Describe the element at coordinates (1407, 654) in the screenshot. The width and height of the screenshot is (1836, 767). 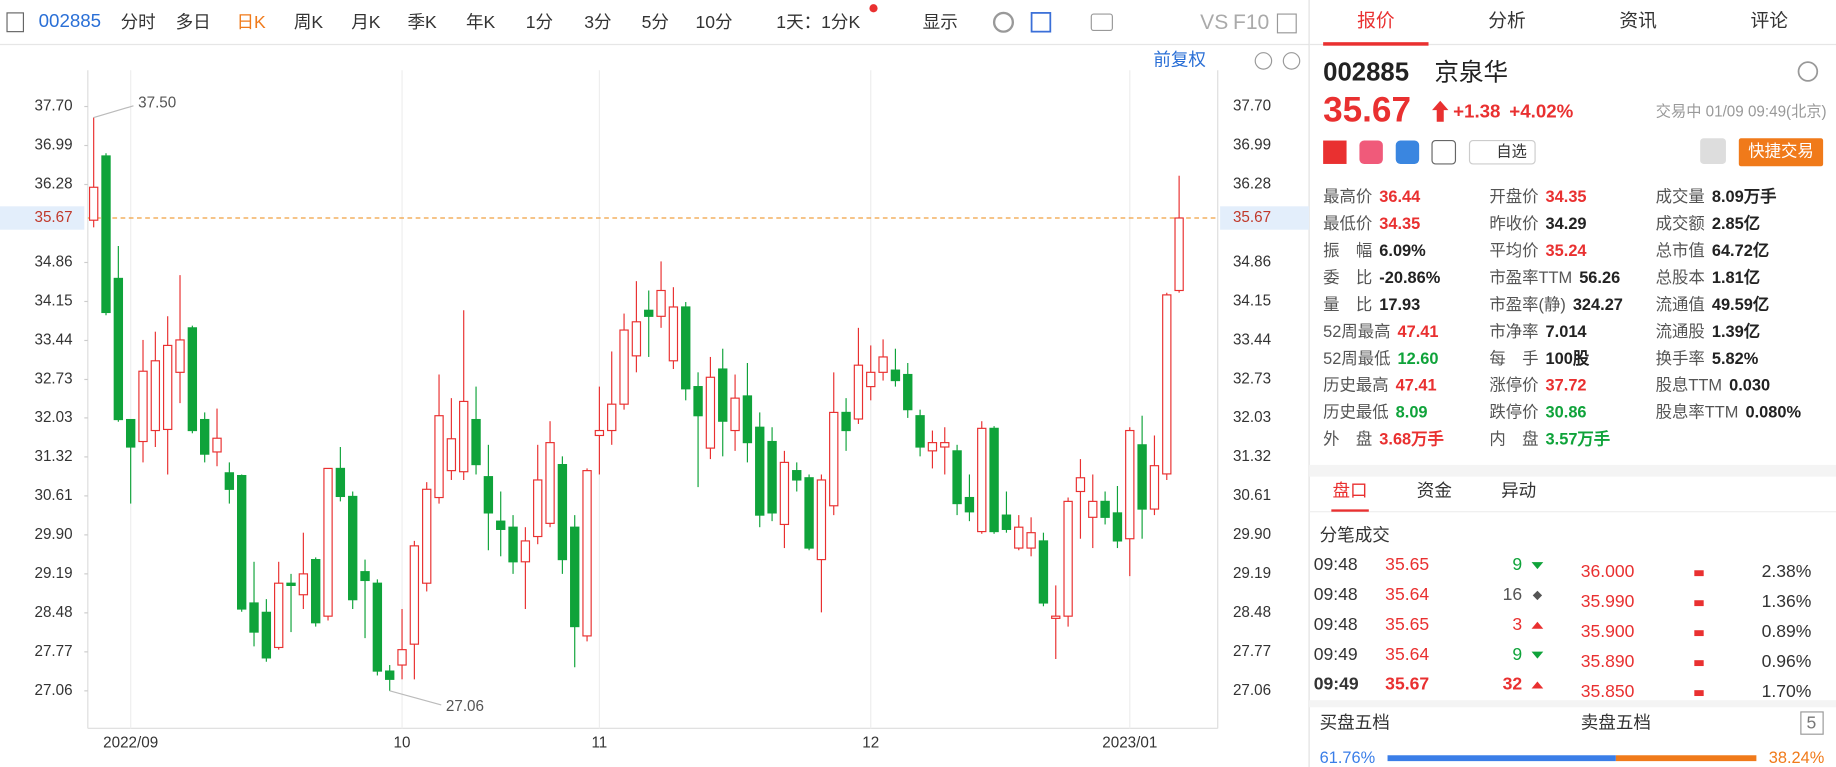
I see `trade-price: 35.64` at that location.